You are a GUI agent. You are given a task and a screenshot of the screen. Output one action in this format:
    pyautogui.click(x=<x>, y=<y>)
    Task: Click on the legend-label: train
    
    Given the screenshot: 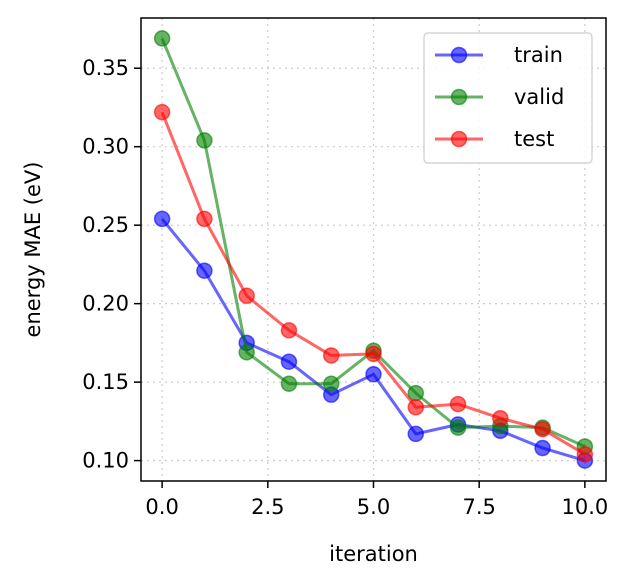 What is the action you would take?
    pyautogui.click(x=538, y=55)
    